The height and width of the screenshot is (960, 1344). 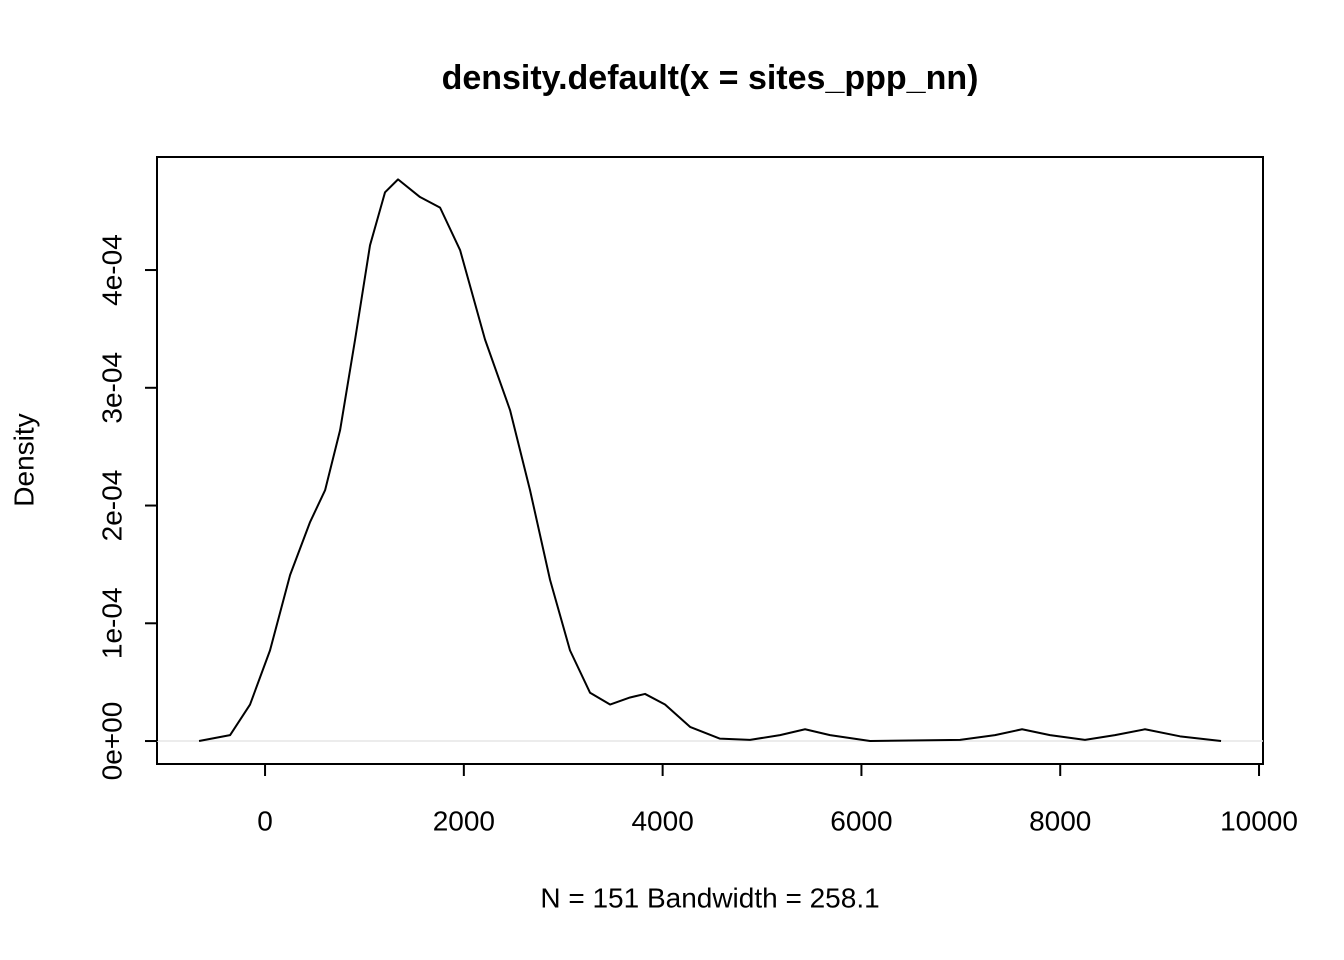 What do you see at coordinates (111, 623) in the screenshot?
I see `y-tick-label: 1e-04` at bounding box center [111, 623].